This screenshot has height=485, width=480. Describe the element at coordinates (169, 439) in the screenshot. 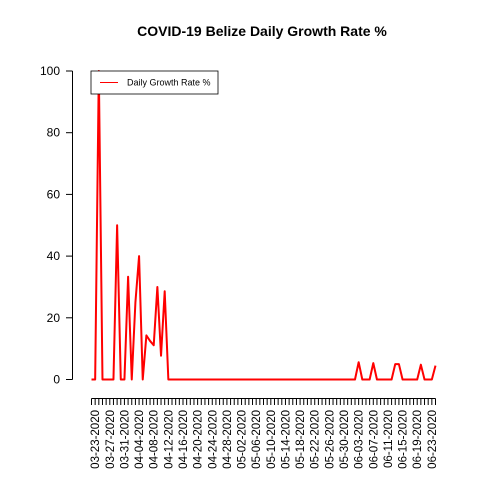

I see `x-tick-label: 04-12-2020` at that location.